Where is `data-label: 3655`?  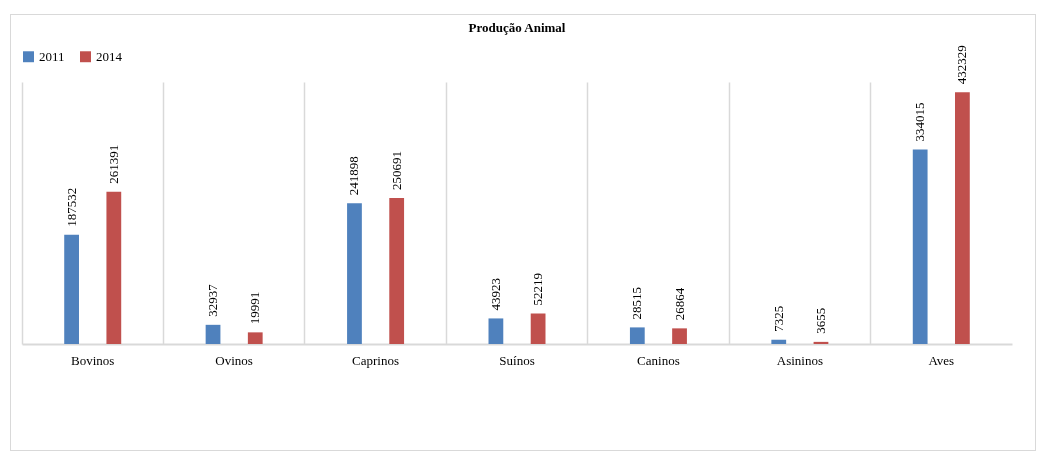 data-label: 3655 is located at coordinates (820, 320).